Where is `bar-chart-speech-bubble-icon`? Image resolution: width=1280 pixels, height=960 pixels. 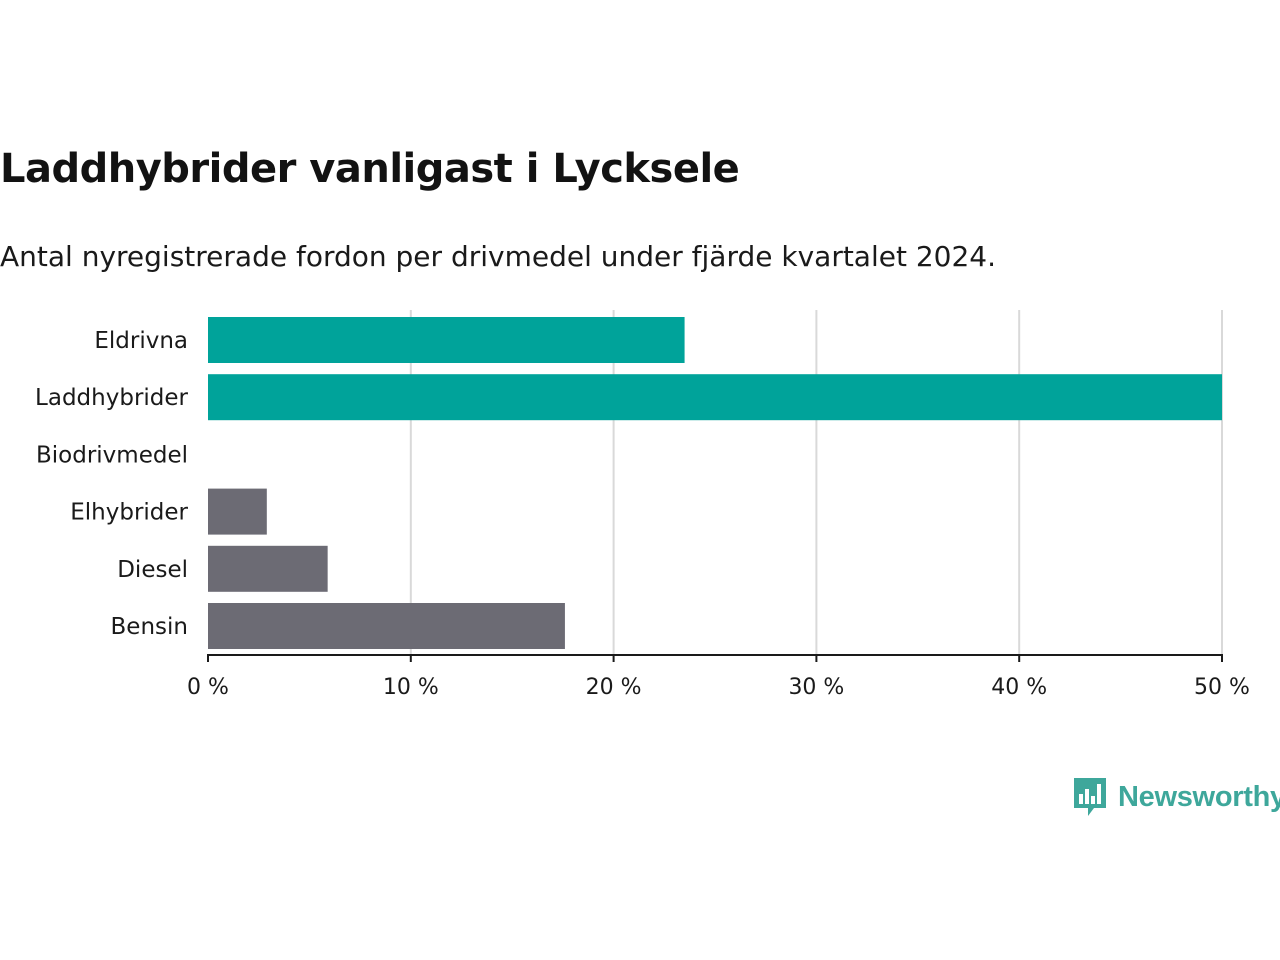 bar-chart-speech-bubble-icon is located at coordinates (1090, 797).